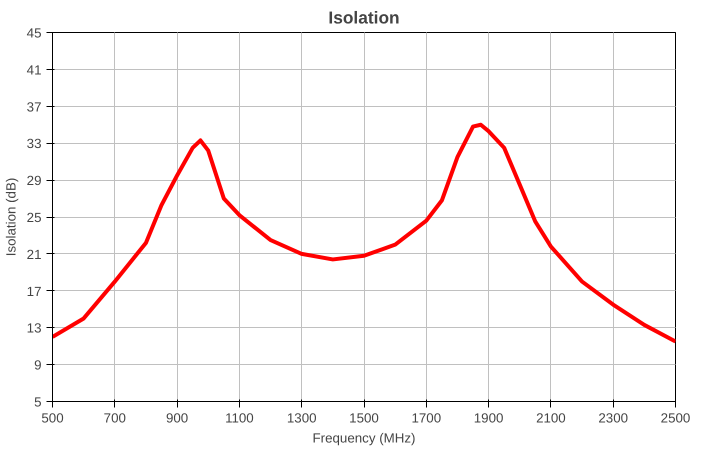 Image resolution: width=707 pixels, height=451 pixels. I want to click on y-tick-label: 5, so click(38, 402).